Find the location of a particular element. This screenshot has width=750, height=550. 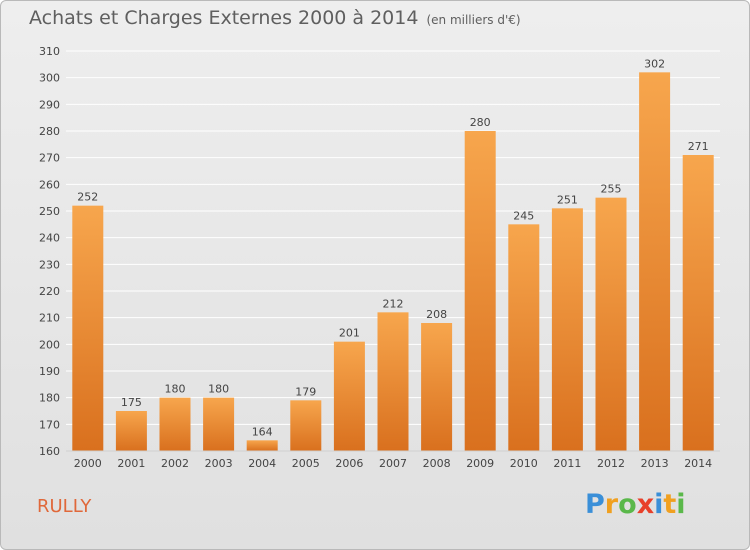

data-label: 302 is located at coordinates (654, 63).